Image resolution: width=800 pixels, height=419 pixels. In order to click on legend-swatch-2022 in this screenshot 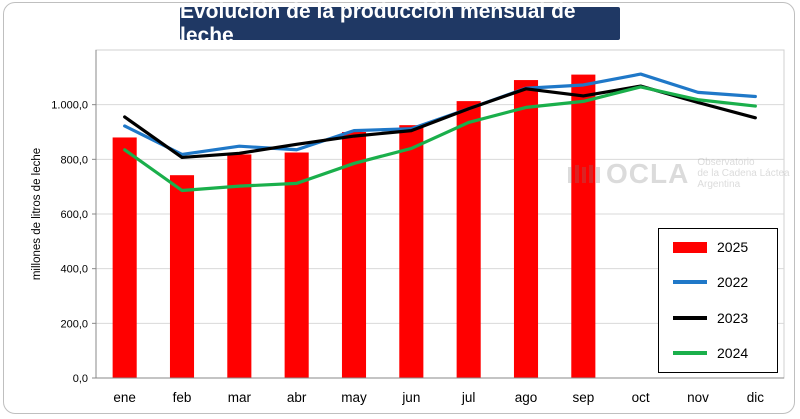, I will do `click(690, 282)`.